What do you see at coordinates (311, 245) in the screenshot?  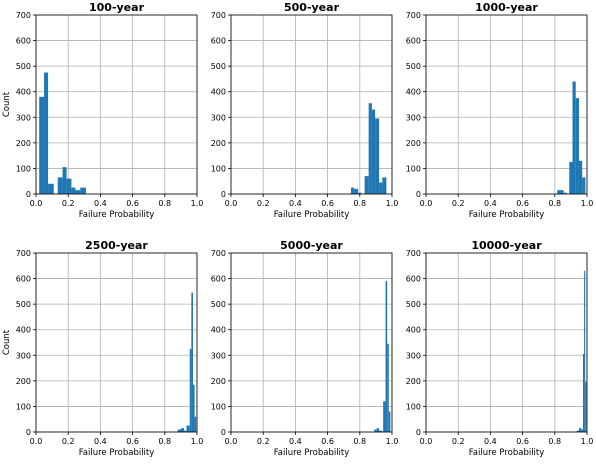 I see `panel-title: 5000-year` at bounding box center [311, 245].